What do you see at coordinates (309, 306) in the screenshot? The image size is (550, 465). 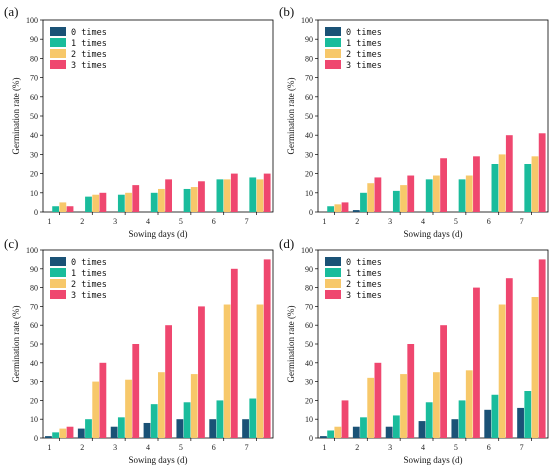 I see `y-tick-label: 70` at bounding box center [309, 306].